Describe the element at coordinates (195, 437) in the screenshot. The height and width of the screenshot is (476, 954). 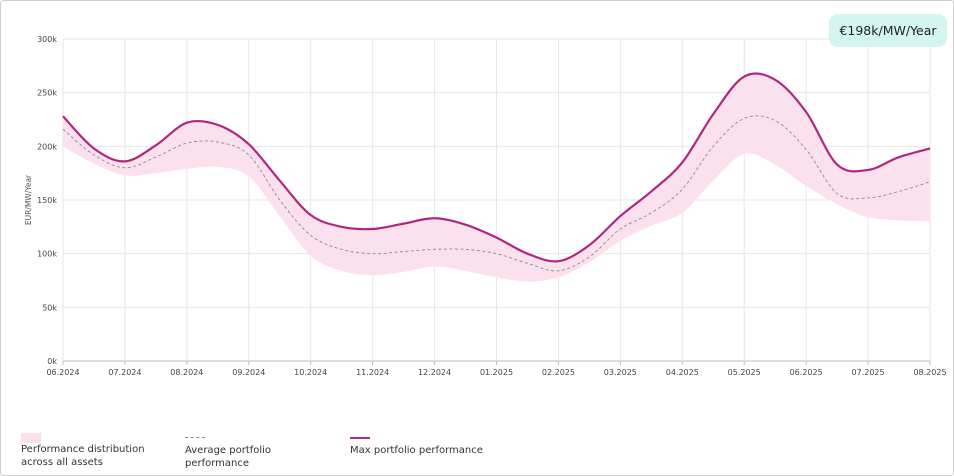
I see `legend-average-swatch` at that location.